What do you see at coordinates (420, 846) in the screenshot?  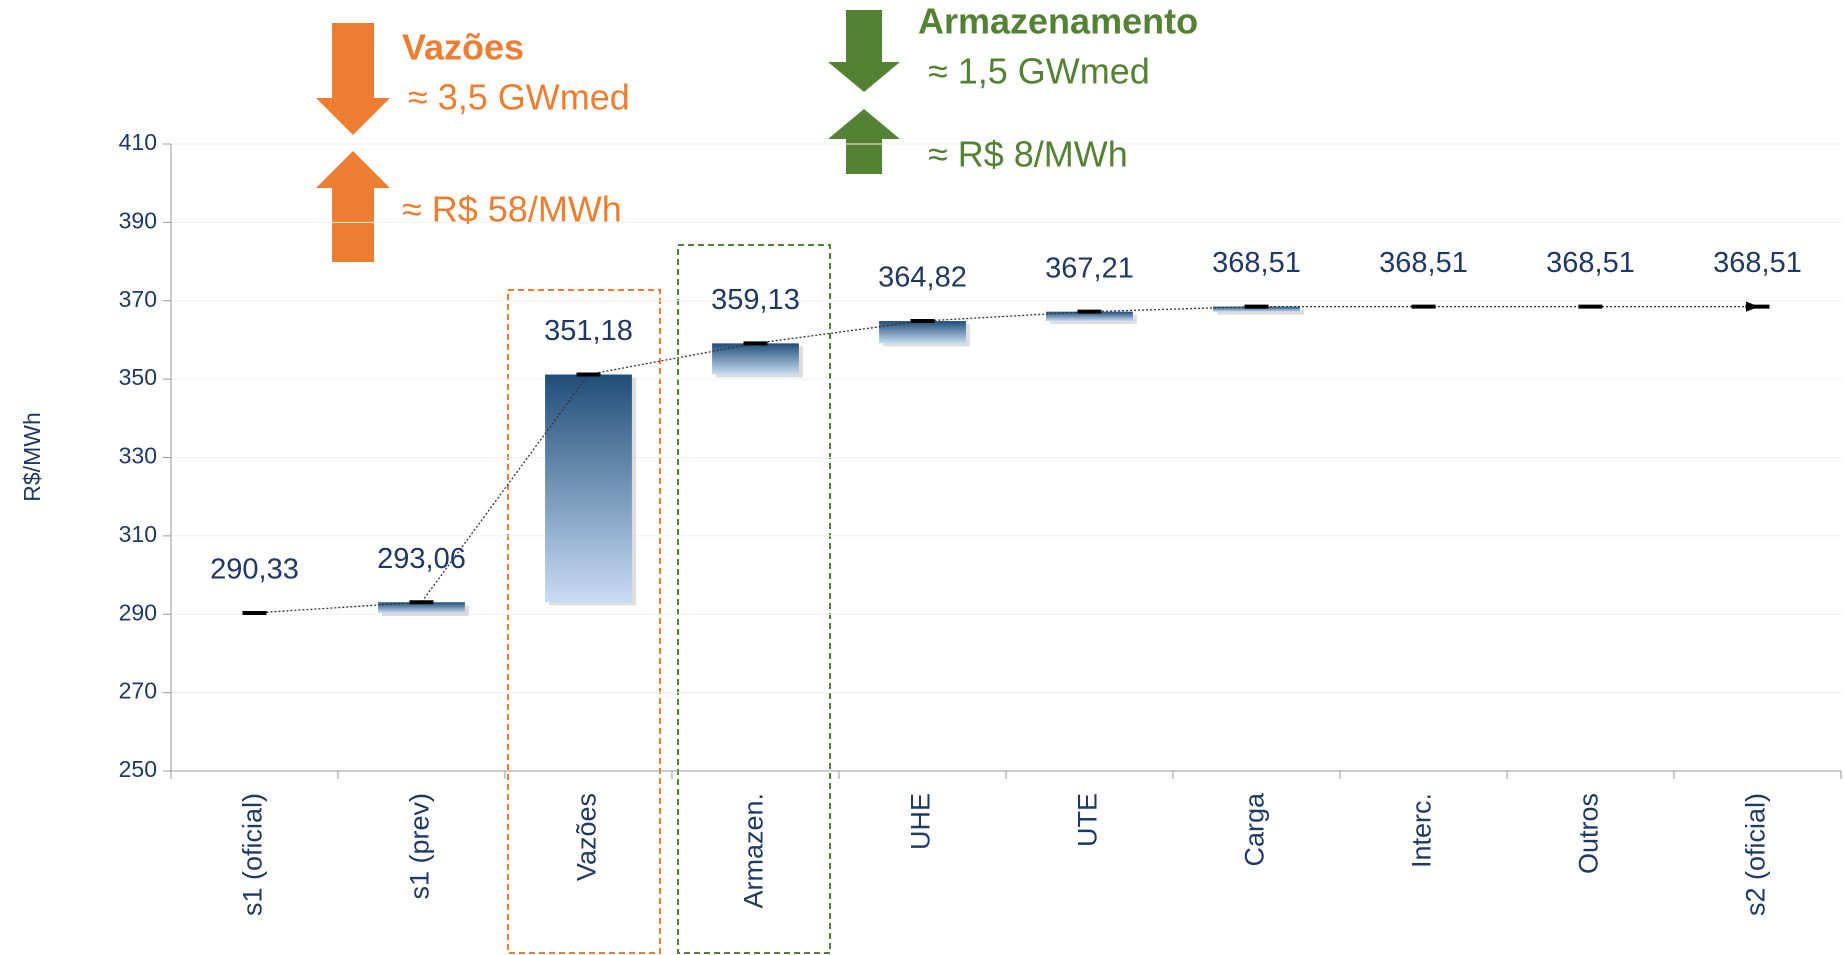 I see `x-tick-label: s1 (prev)` at bounding box center [420, 846].